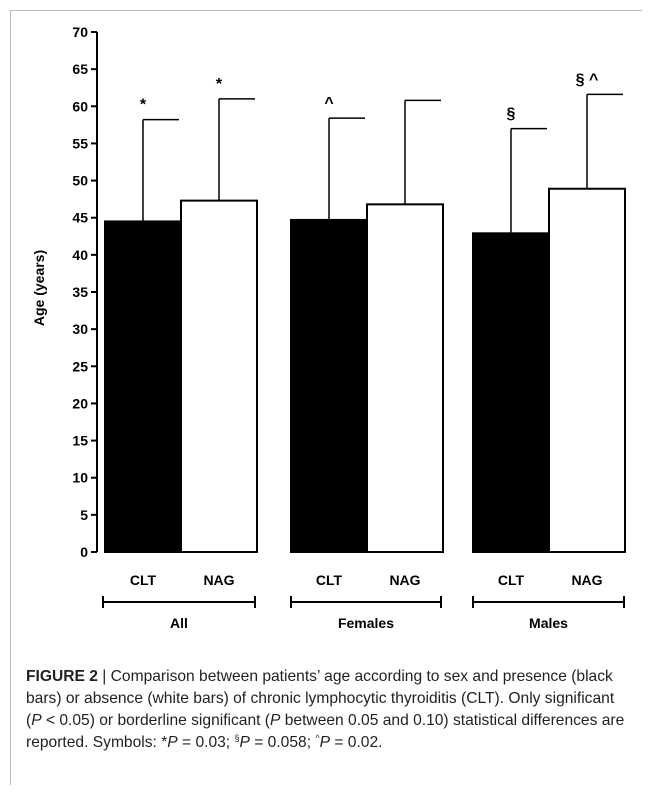  What do you see at coordinates (80, 143) in the screenshot?
I see `y-tick-label: 55` at bounding box center [80, 143].